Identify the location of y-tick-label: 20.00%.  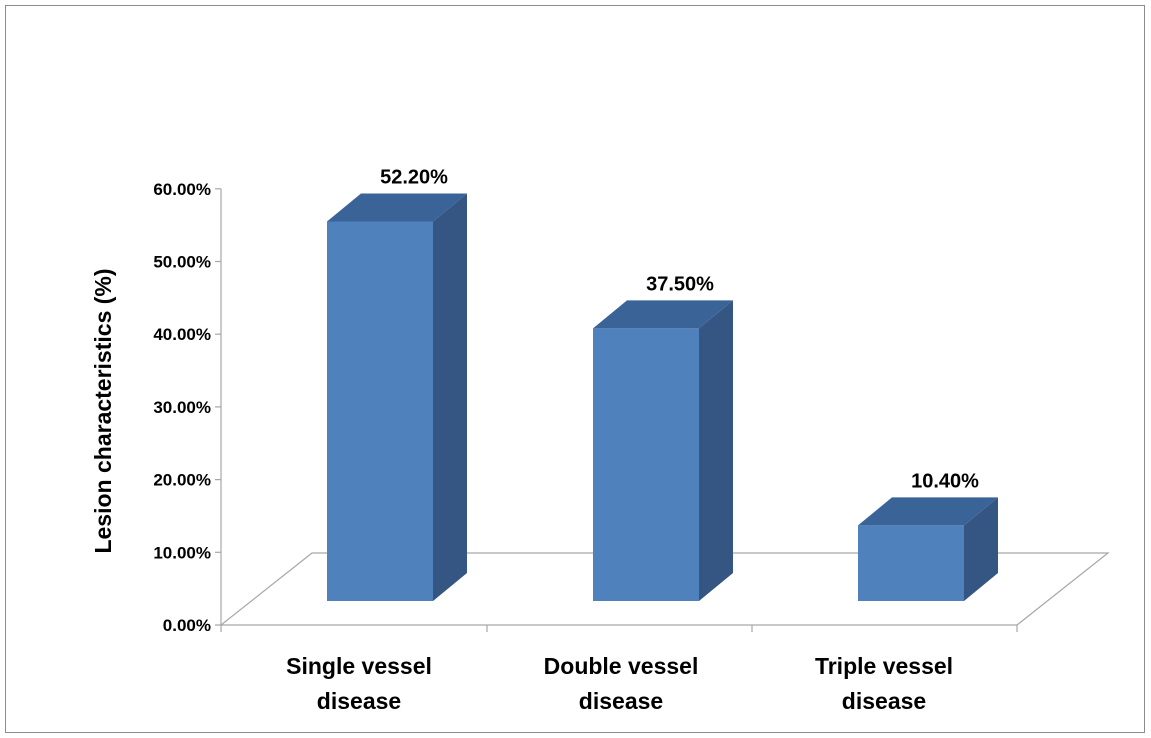
(182, 480).